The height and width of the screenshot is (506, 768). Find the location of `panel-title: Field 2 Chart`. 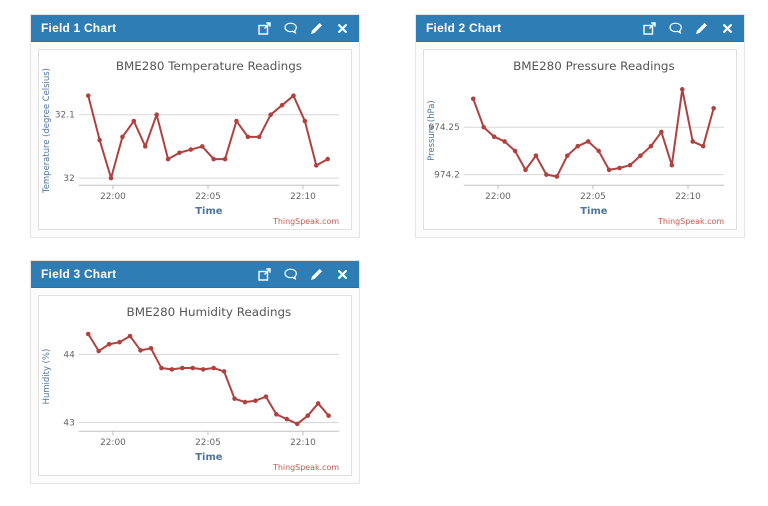

panel-title: Field 2 Chart is located at coordinates (464, 28).